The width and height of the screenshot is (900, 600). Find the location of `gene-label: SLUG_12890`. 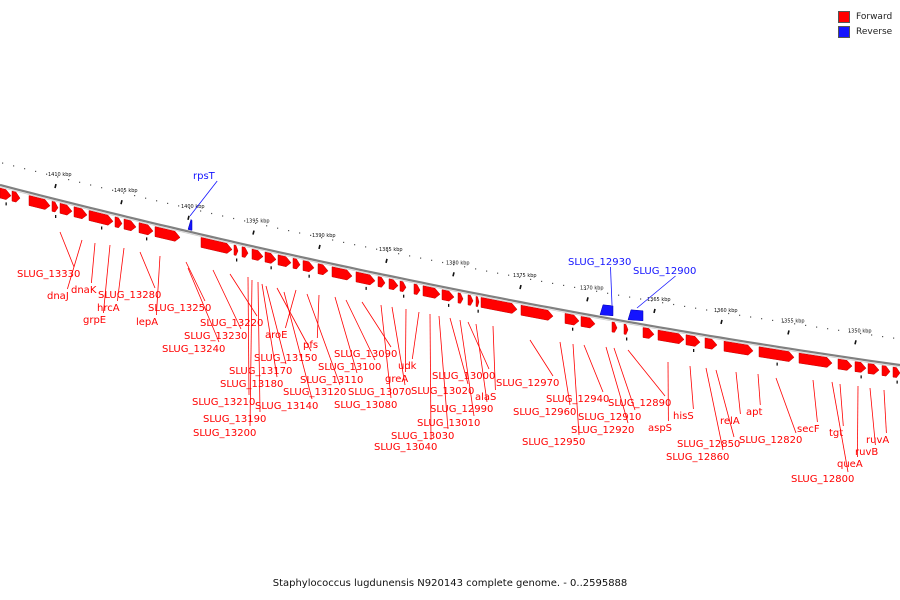

gene-label: SLUG_12890 is located at coordinates (639, 403).